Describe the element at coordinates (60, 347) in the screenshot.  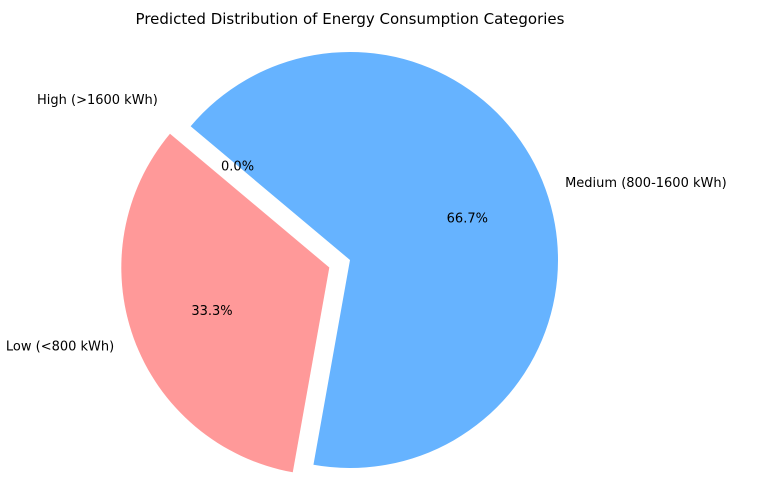
I see `label-low-800-kwh: Low (<800 kWh)` at that location.